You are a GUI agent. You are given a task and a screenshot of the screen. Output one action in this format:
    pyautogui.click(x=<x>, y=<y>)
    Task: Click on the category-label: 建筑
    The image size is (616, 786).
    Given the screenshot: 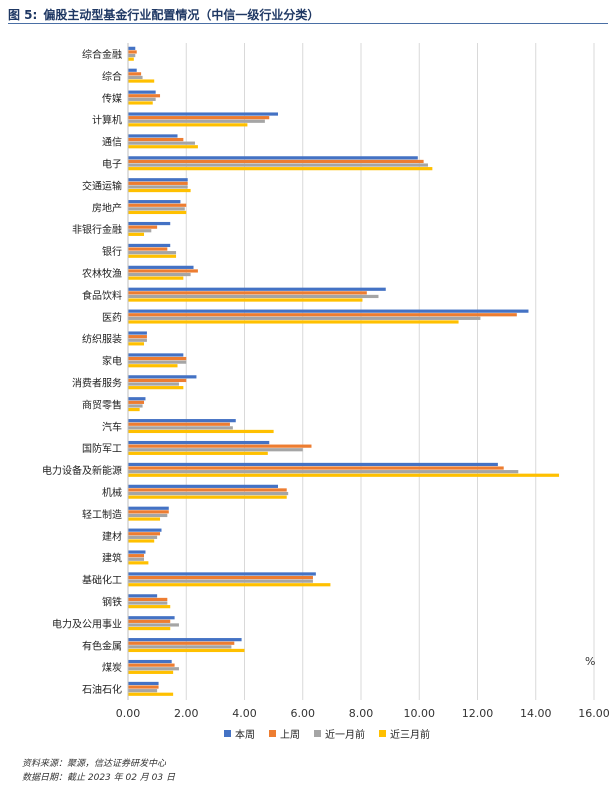 What is the action you would take?
    pyautogui.click(x=112, y=558)
    